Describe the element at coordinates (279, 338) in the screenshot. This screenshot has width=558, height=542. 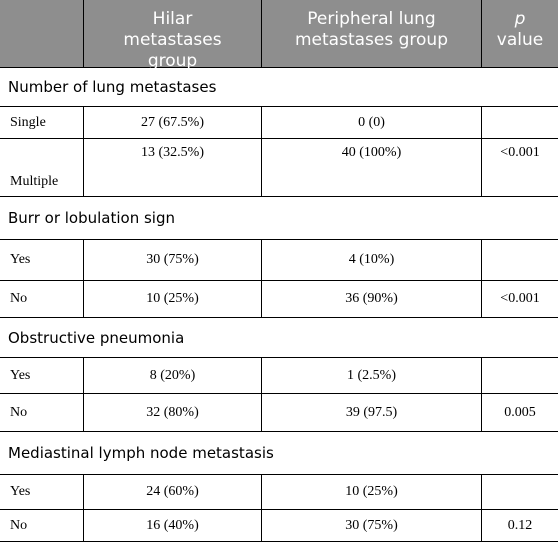
I see `section-title: Obstructive pneumonia` at that location.